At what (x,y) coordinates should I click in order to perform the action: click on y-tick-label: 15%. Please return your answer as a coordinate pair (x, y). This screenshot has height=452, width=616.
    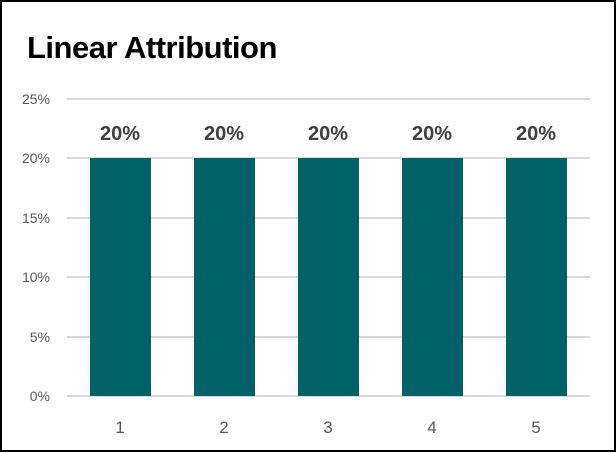
    Looking at the image, I should click on (35, 217).